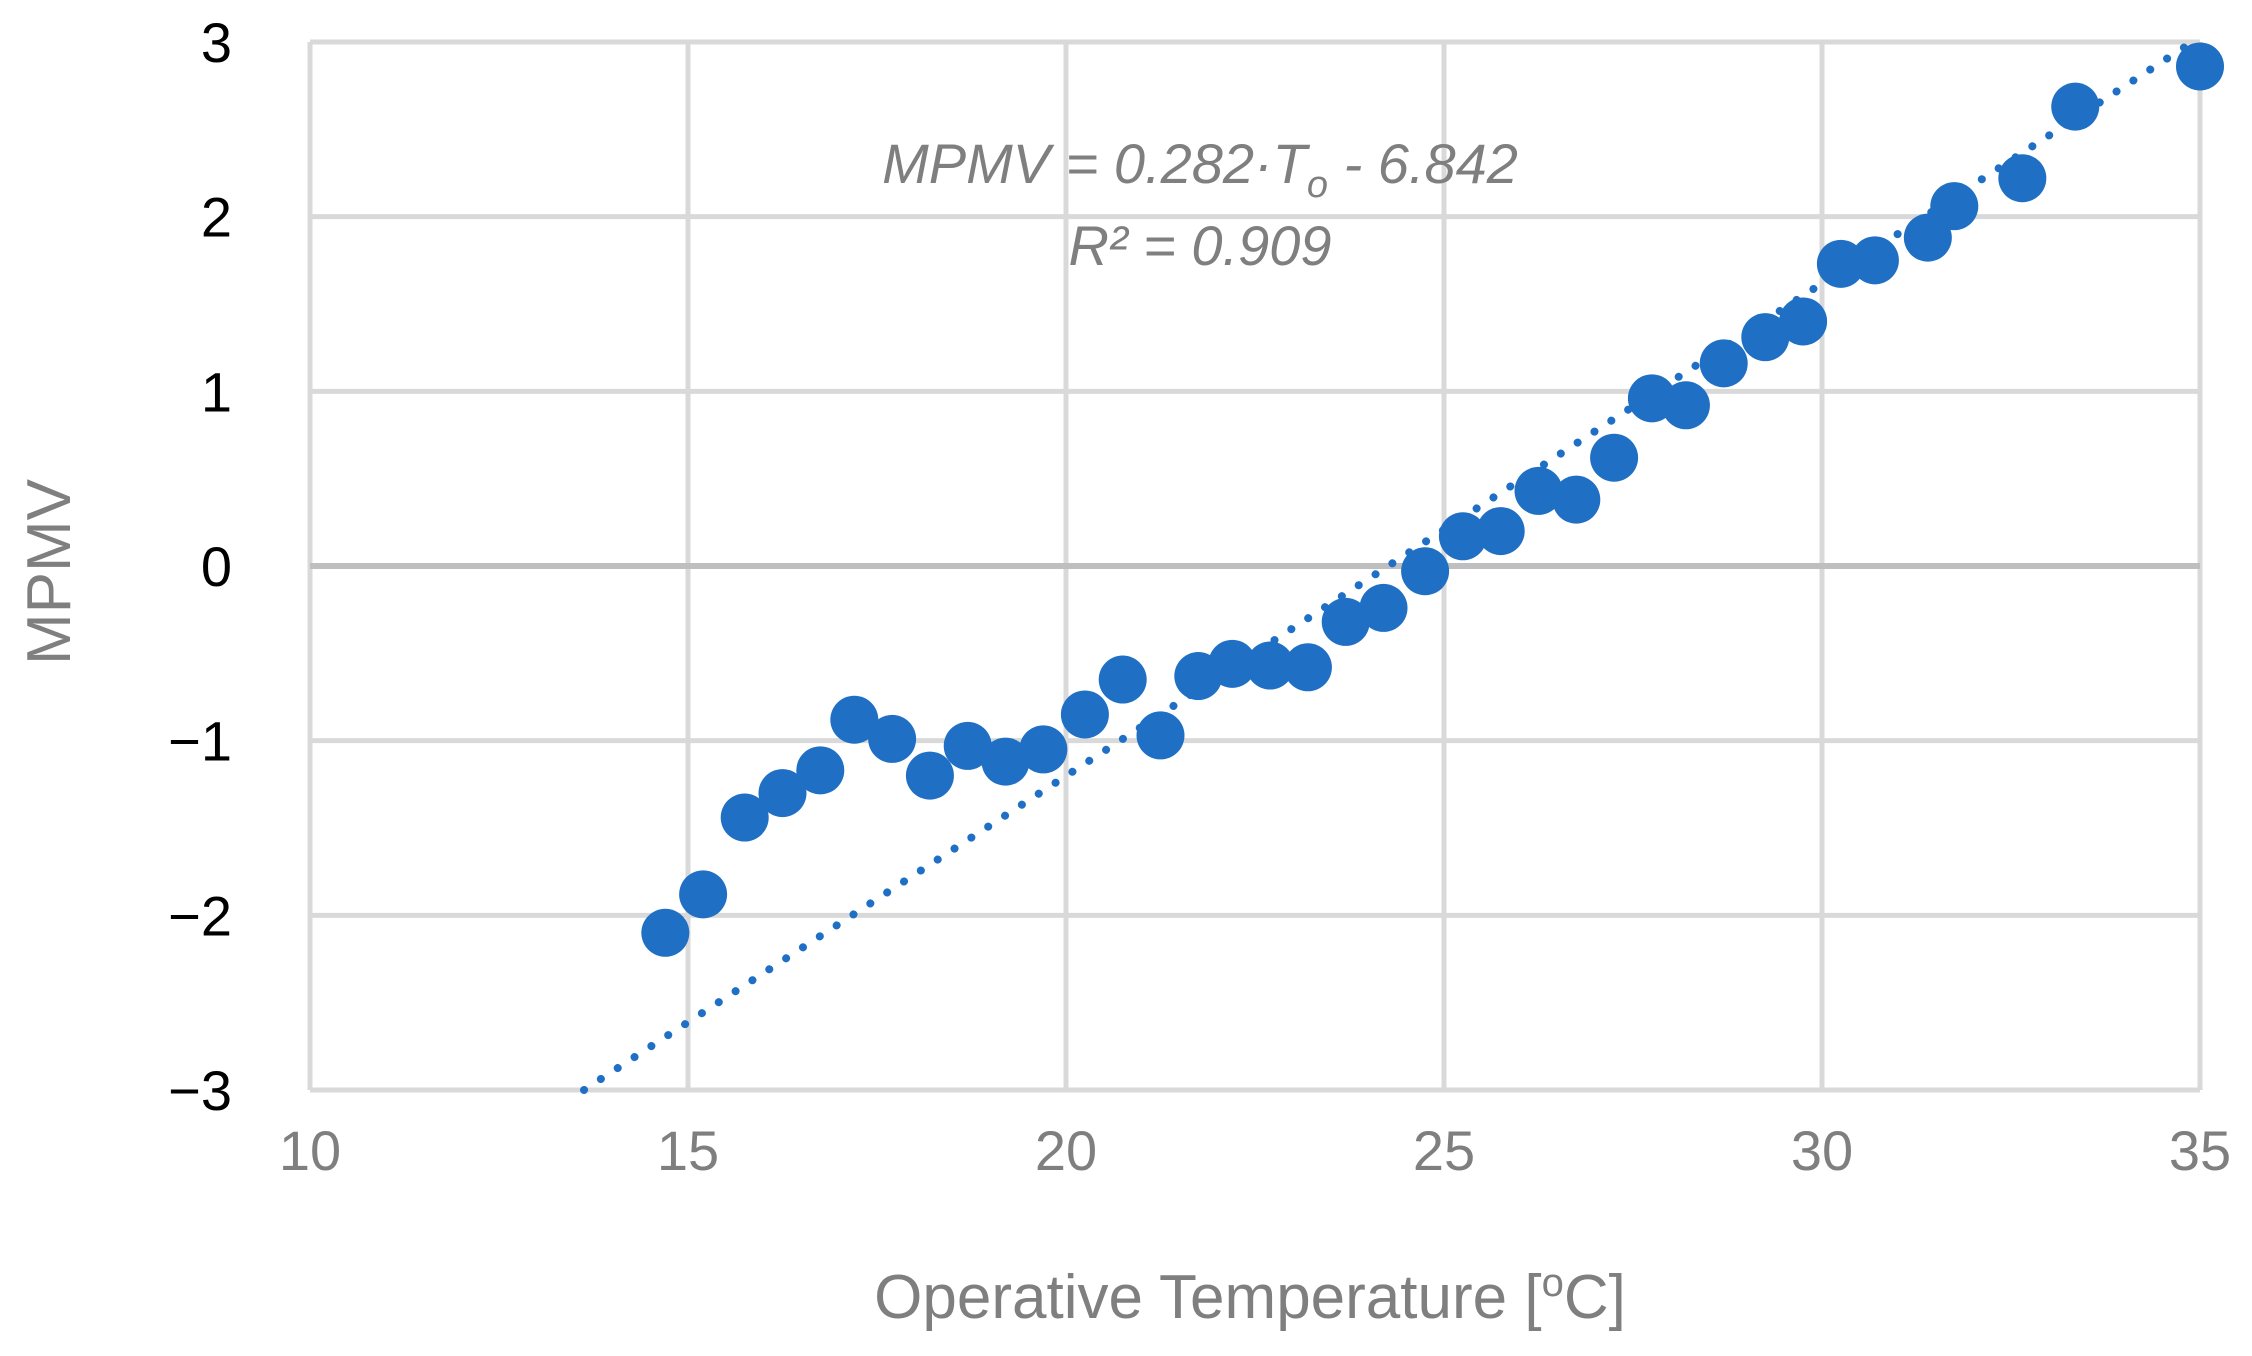 This screenshot has width=2252, height=1356. What do you see at coordinates (200, 915) in the screenshot?
I see `y-tick-label: −2` at bounding box center [200, 915].